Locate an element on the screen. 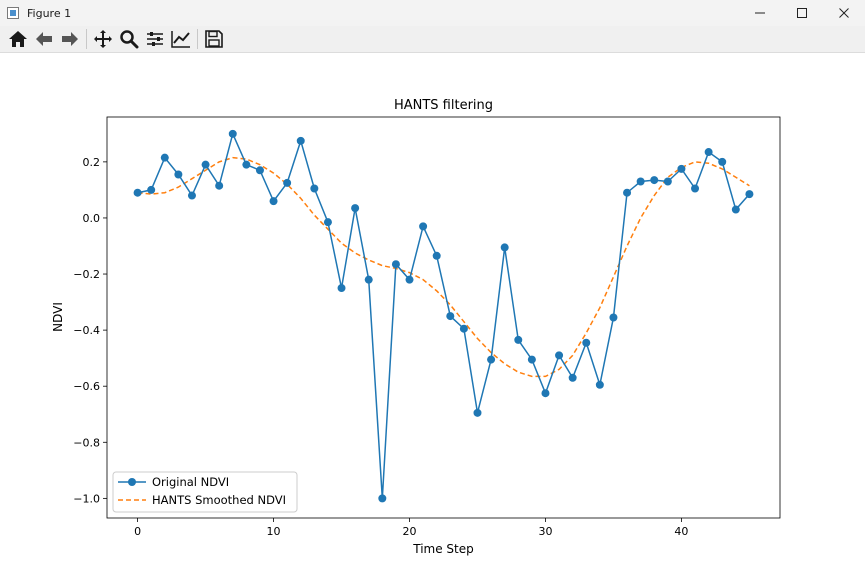 The width and height of the screenshot is (865, 576). zoom-icon is located at coordinates (129, 39).